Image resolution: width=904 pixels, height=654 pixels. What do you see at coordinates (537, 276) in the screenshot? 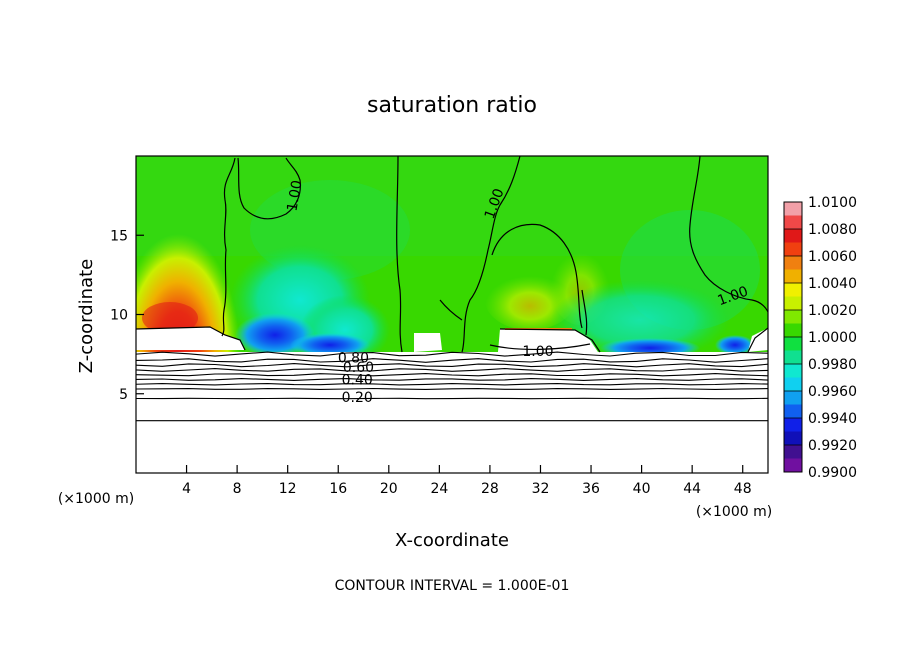
I see `contour-1-00-dome` at bounding box center [537, 276].